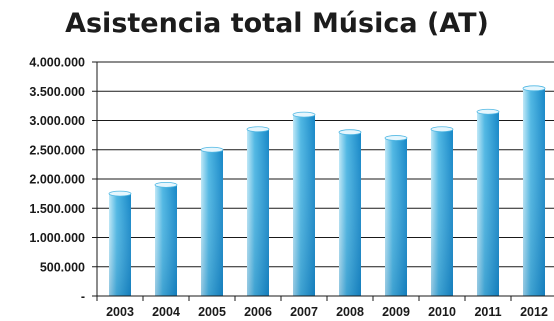 The height and width of the screenshot is (321, 554). What do you see at coordinates (57, 209) in the screenshot?
I see `y-tick-label: 1.500.000` at bounding box center [57, 209].